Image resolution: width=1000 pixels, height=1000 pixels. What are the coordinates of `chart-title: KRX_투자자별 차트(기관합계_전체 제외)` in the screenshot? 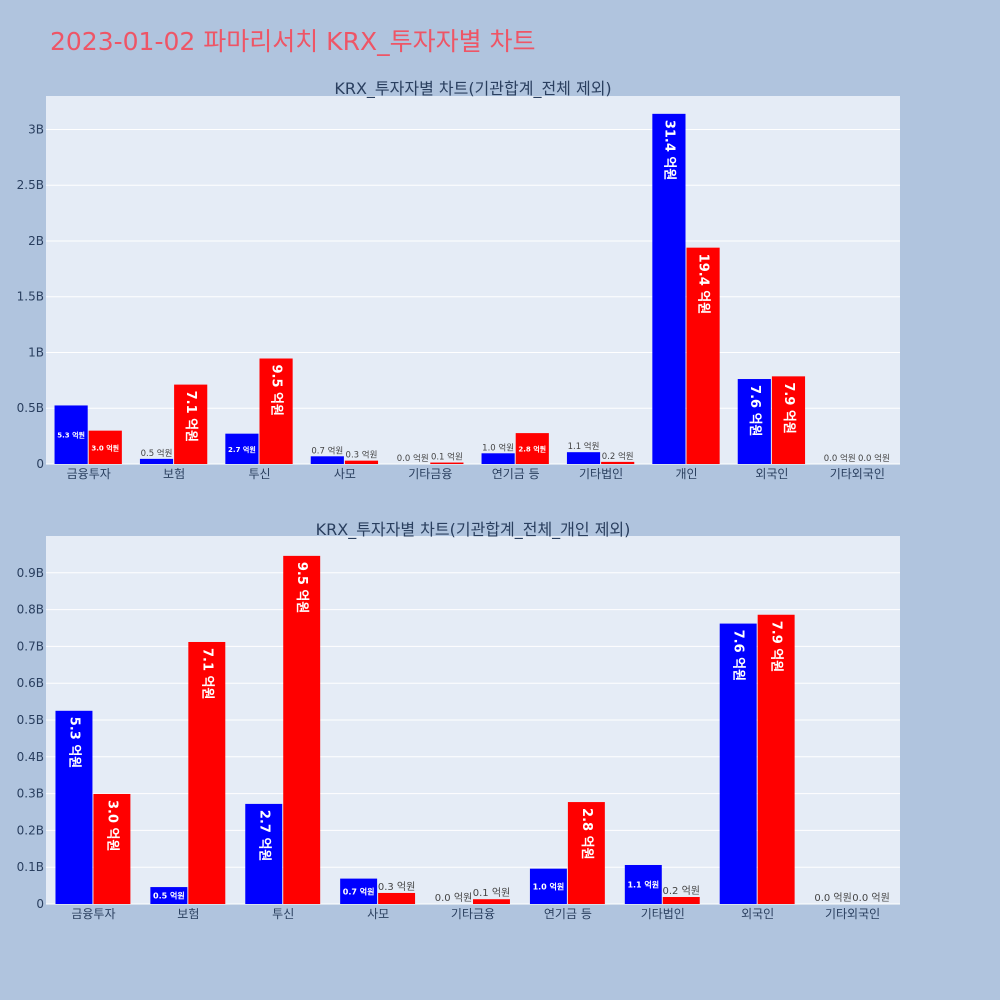 It's located at (472, 89).